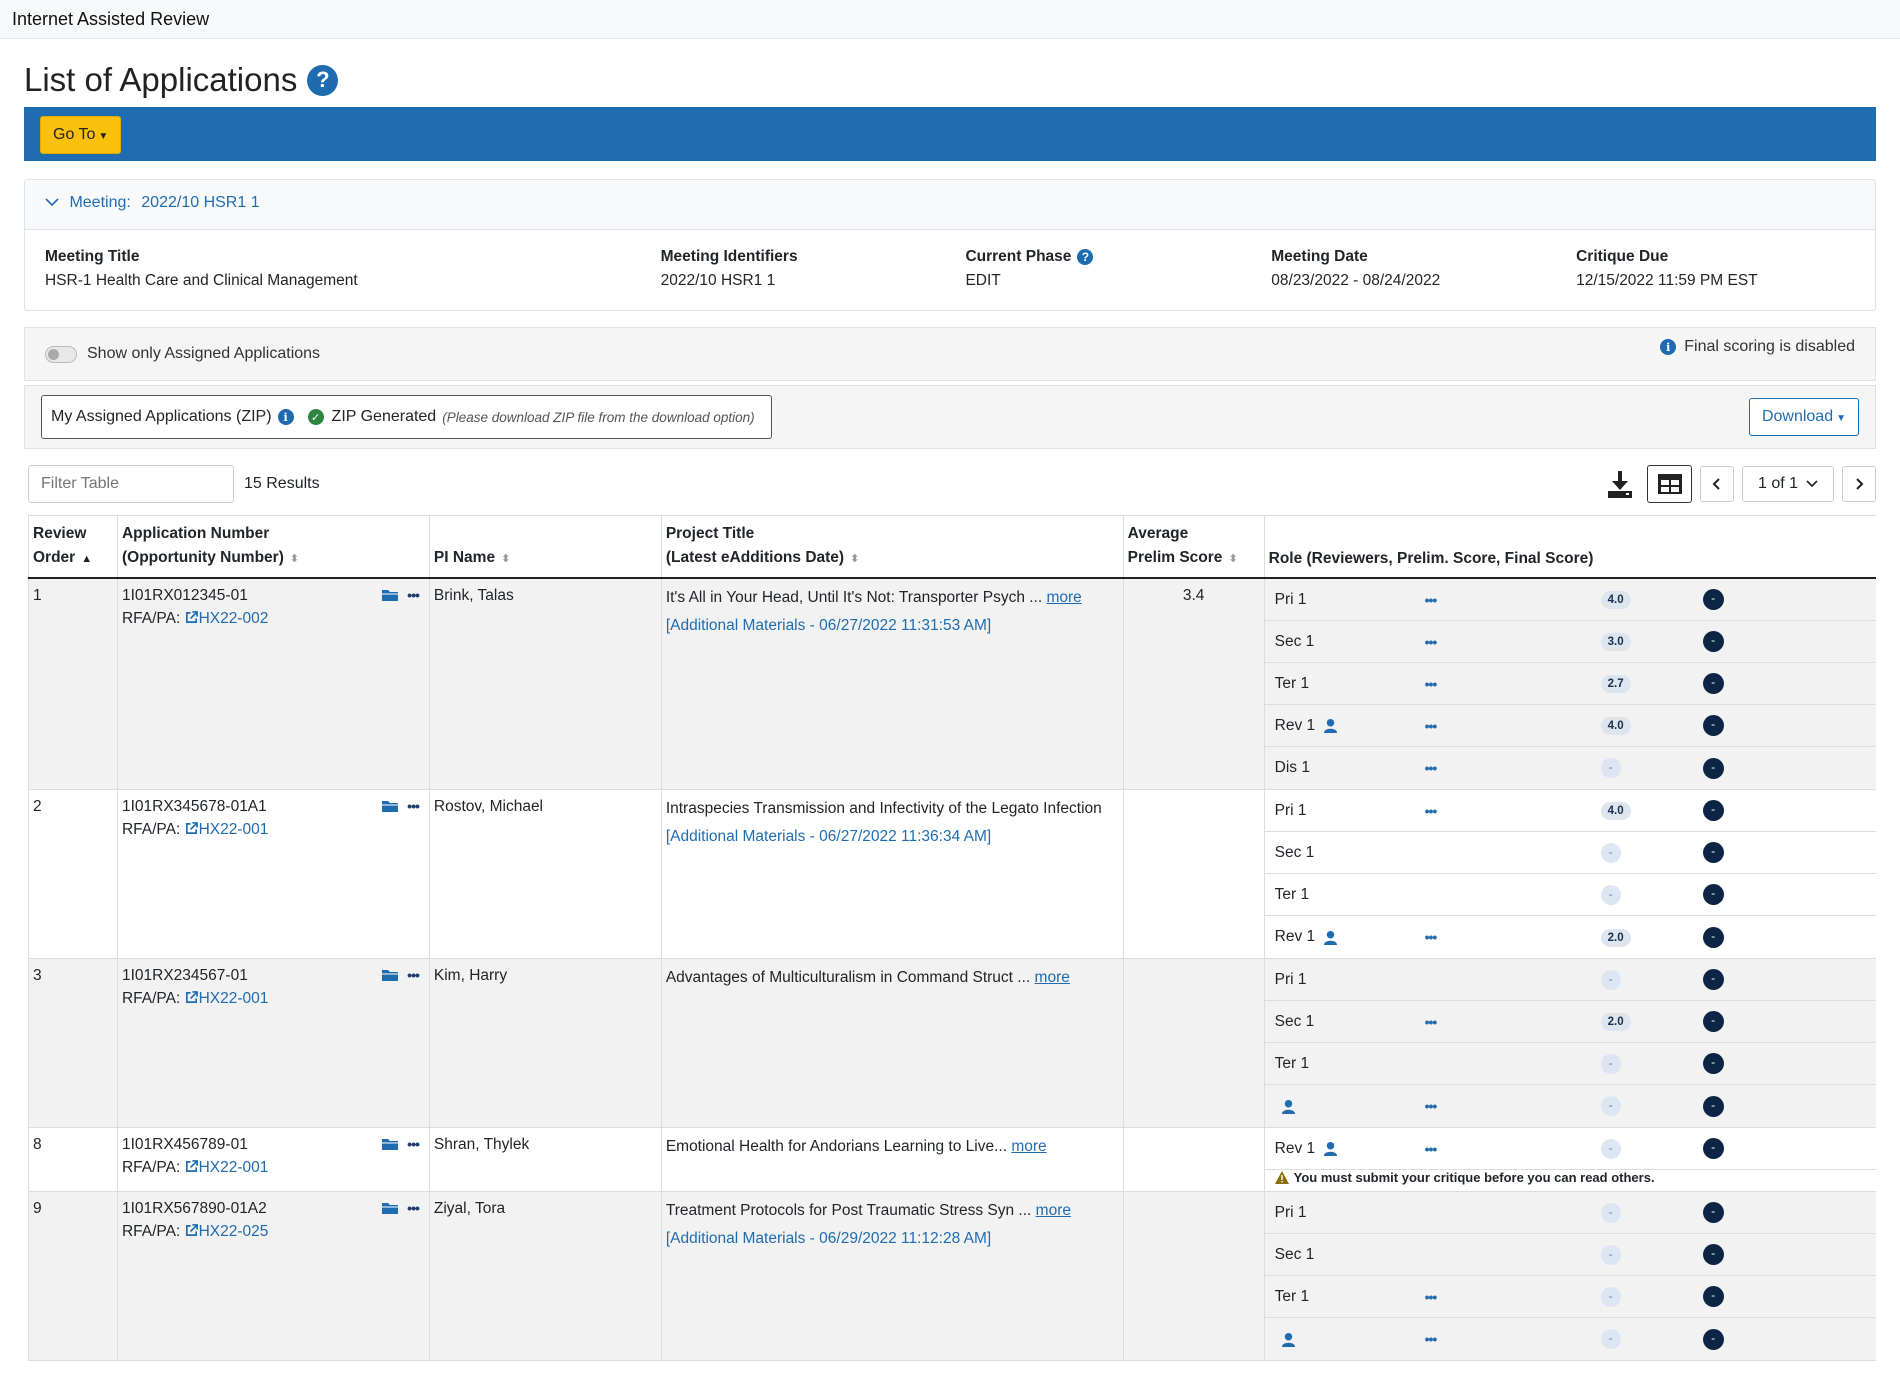  I want to click on review-order-cell: 2, so click(73, 874).